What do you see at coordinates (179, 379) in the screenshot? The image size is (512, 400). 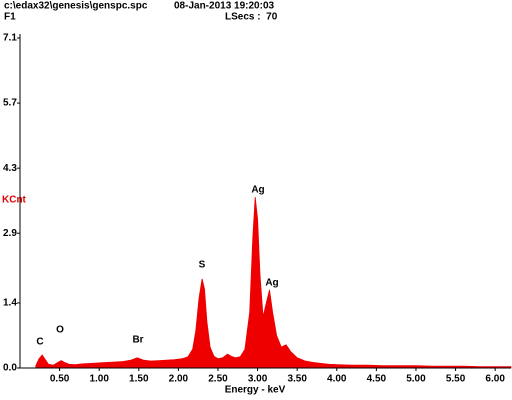 I see `x-tick-label: 2.00` at bounding box center [179, 379].